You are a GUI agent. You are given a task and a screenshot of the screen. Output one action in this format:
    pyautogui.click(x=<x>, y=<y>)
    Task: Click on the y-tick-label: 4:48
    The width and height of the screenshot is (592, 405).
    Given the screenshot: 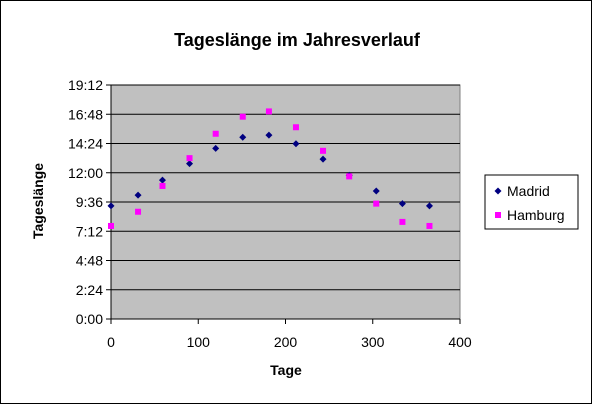 What is the action you would take?
    pyautogui.click(x=89, y=261)
    